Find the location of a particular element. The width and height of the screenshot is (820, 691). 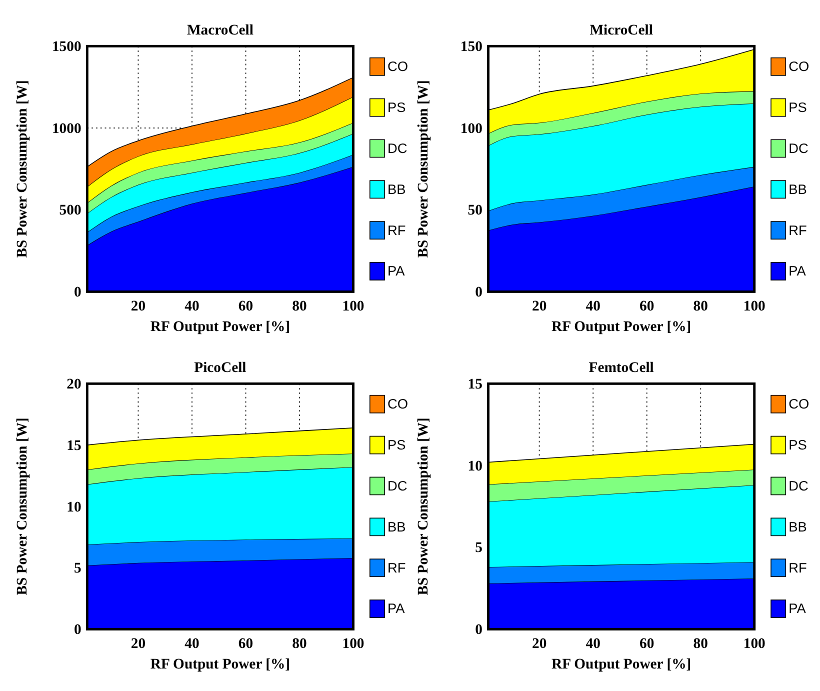

chart-title: FemtoCell is located at coordinates (621, 368).